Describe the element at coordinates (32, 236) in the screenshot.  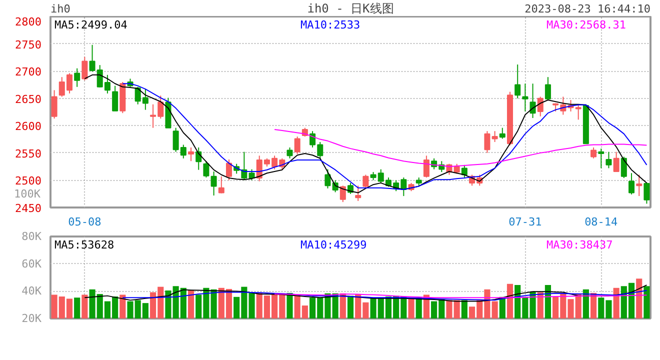
I see `y-tick-label: 80K` at that location.